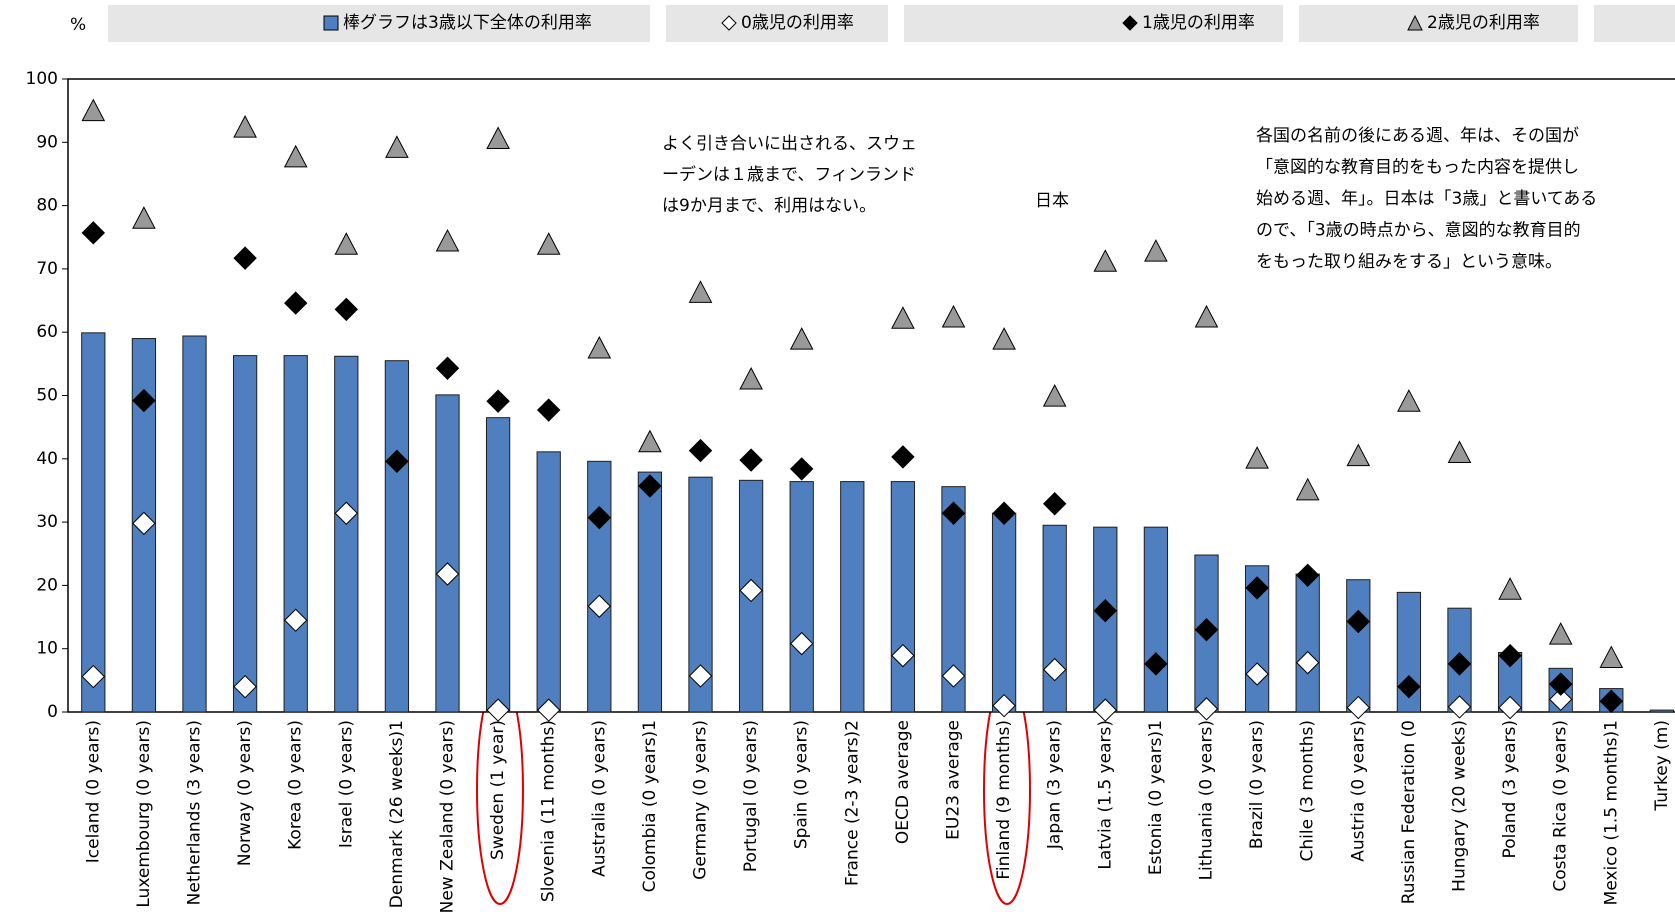  Describe the element at coordinates (1105, 795) in the screenshot. I see `x-tick-label: Latvia (1.5 years)` at that location.